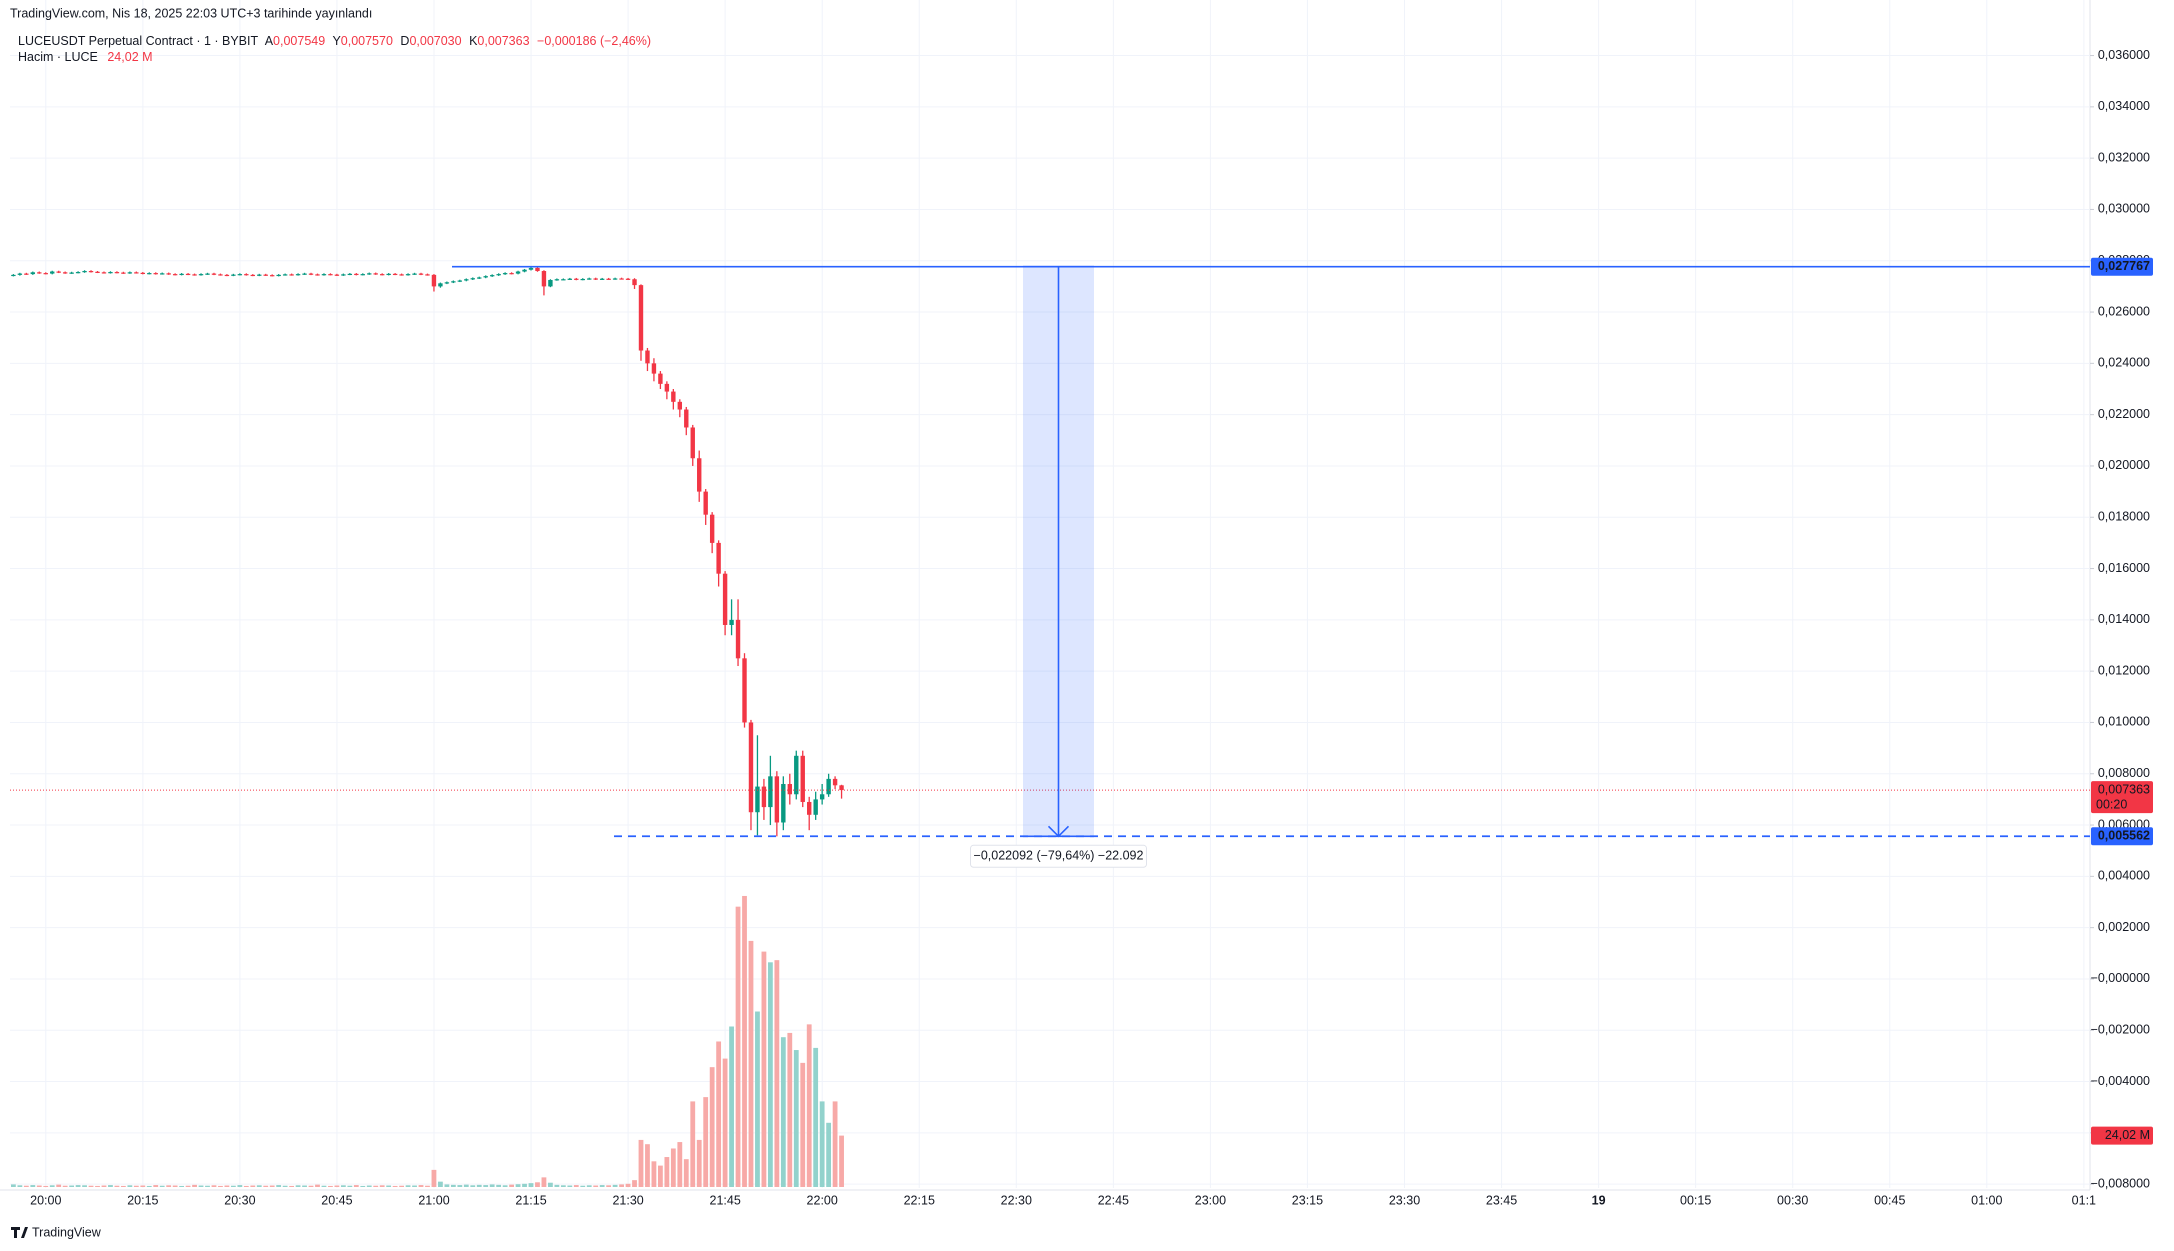 This screenshot has height=1251, width=2174. Describe the element at coordinates (2124, 311) in the screenshot. I see `y-tick-label: 0,026000` at that location.